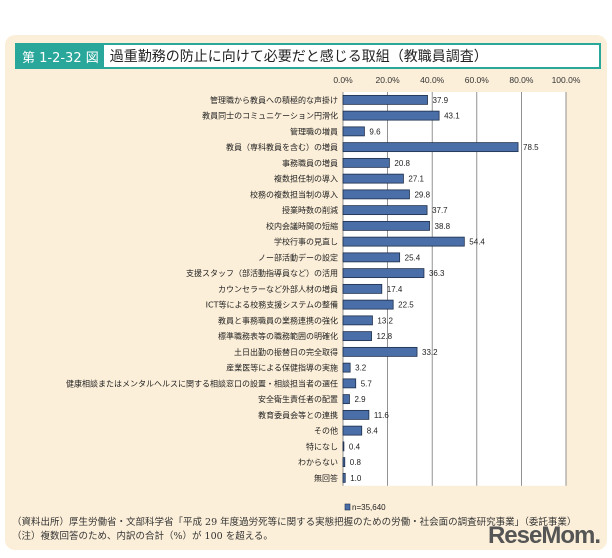  Describe the element at coordinates (385, 320) in the screenshot. I see `data-label: 13.2` at that location.